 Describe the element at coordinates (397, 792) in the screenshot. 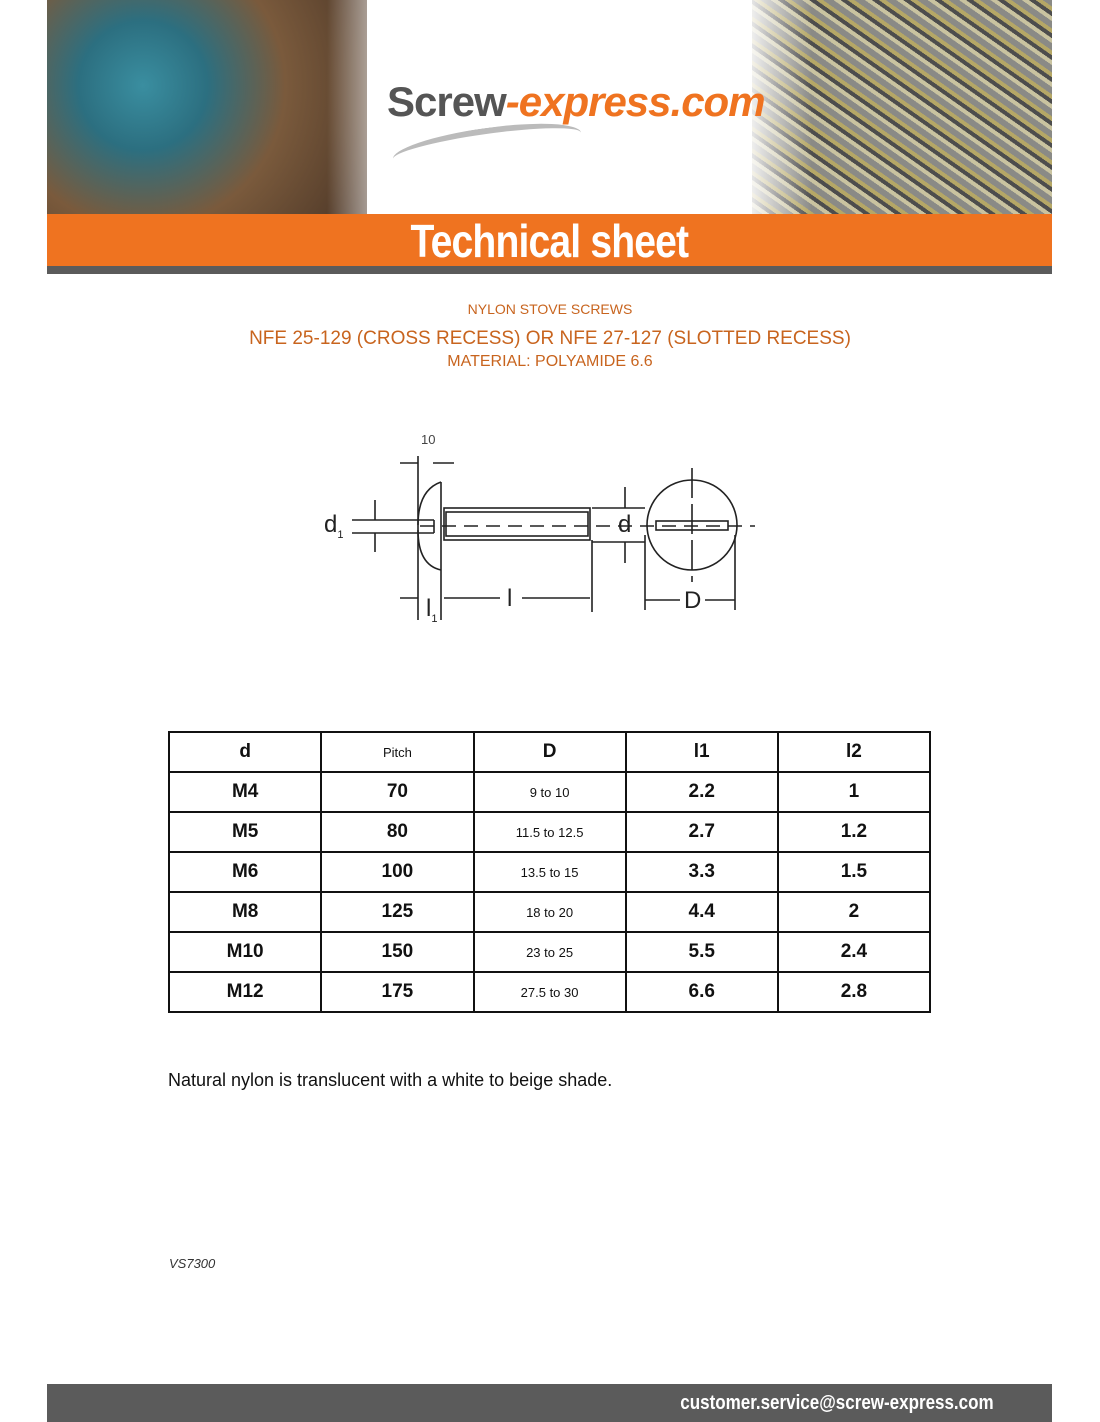

I see `table-cell: 70` at that location.